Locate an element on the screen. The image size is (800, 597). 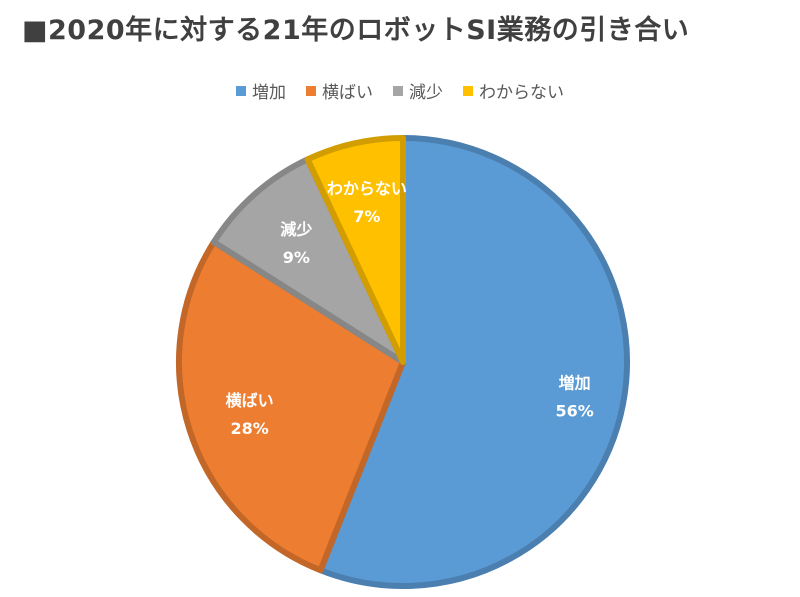
legend-item-increase: 増加 is located at coordinates (261, 90).